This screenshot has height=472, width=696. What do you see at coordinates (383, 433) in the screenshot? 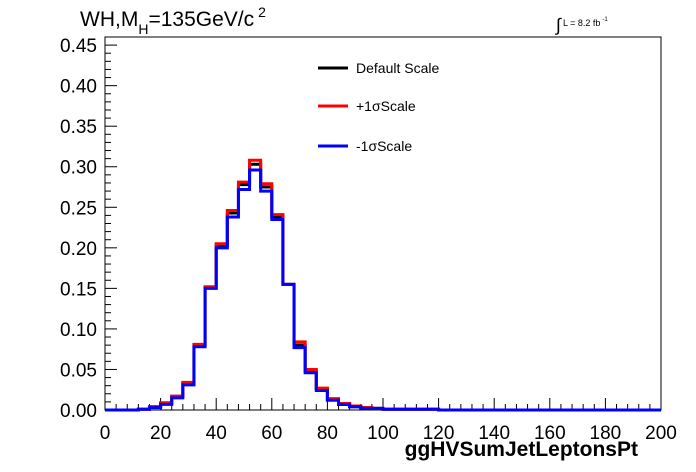
I see `x-tick-label: 100` at bounding box center [383, 433].